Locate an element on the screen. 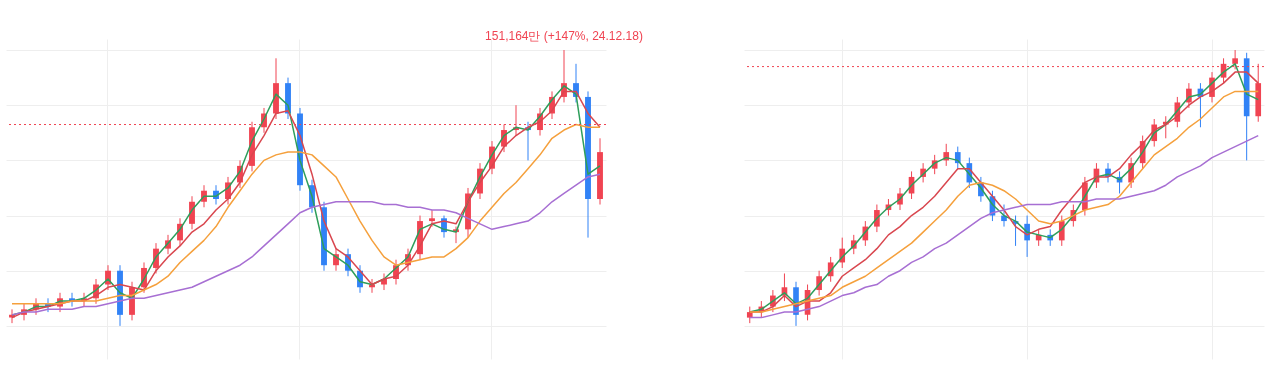 This screenshot has height=383, width=1280. text: 151,164만 (+147%, 24.12.18) is located at coordinates (564, 36).